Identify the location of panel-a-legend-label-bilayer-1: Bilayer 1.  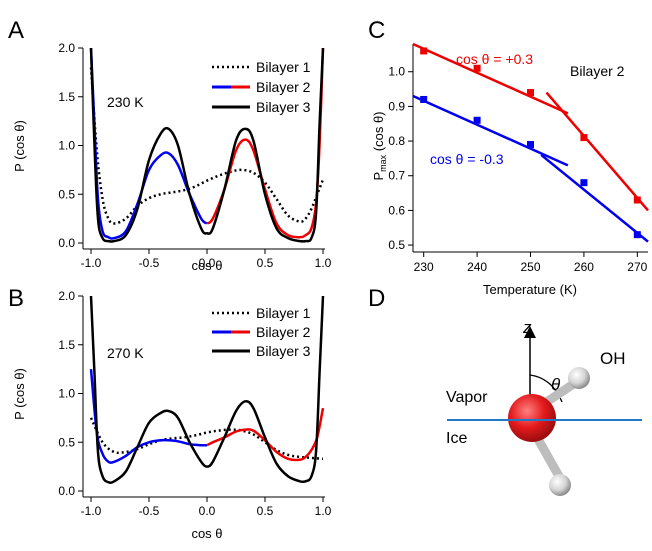
(283, 67).